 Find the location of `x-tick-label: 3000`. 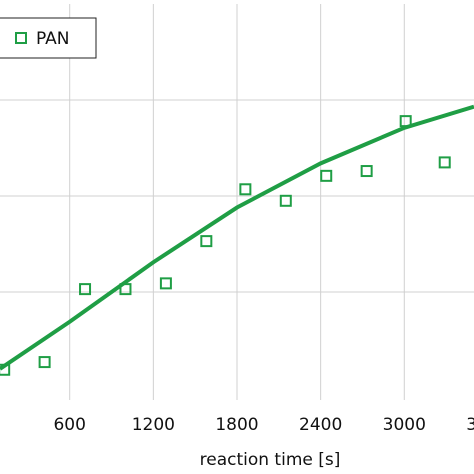

x-tick-label: 3000 is located at coordinates (404, 425).